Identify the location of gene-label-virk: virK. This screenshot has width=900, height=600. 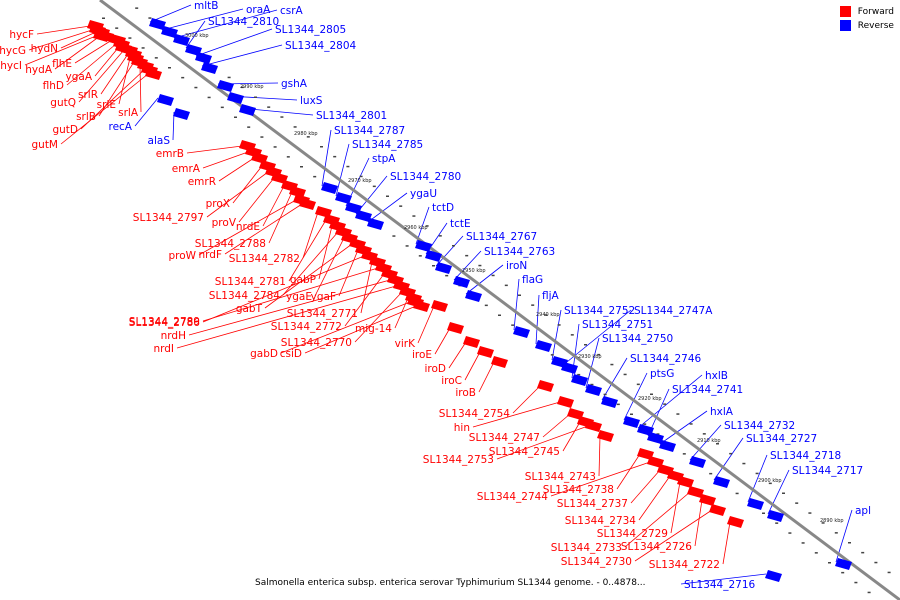
(405, 344).